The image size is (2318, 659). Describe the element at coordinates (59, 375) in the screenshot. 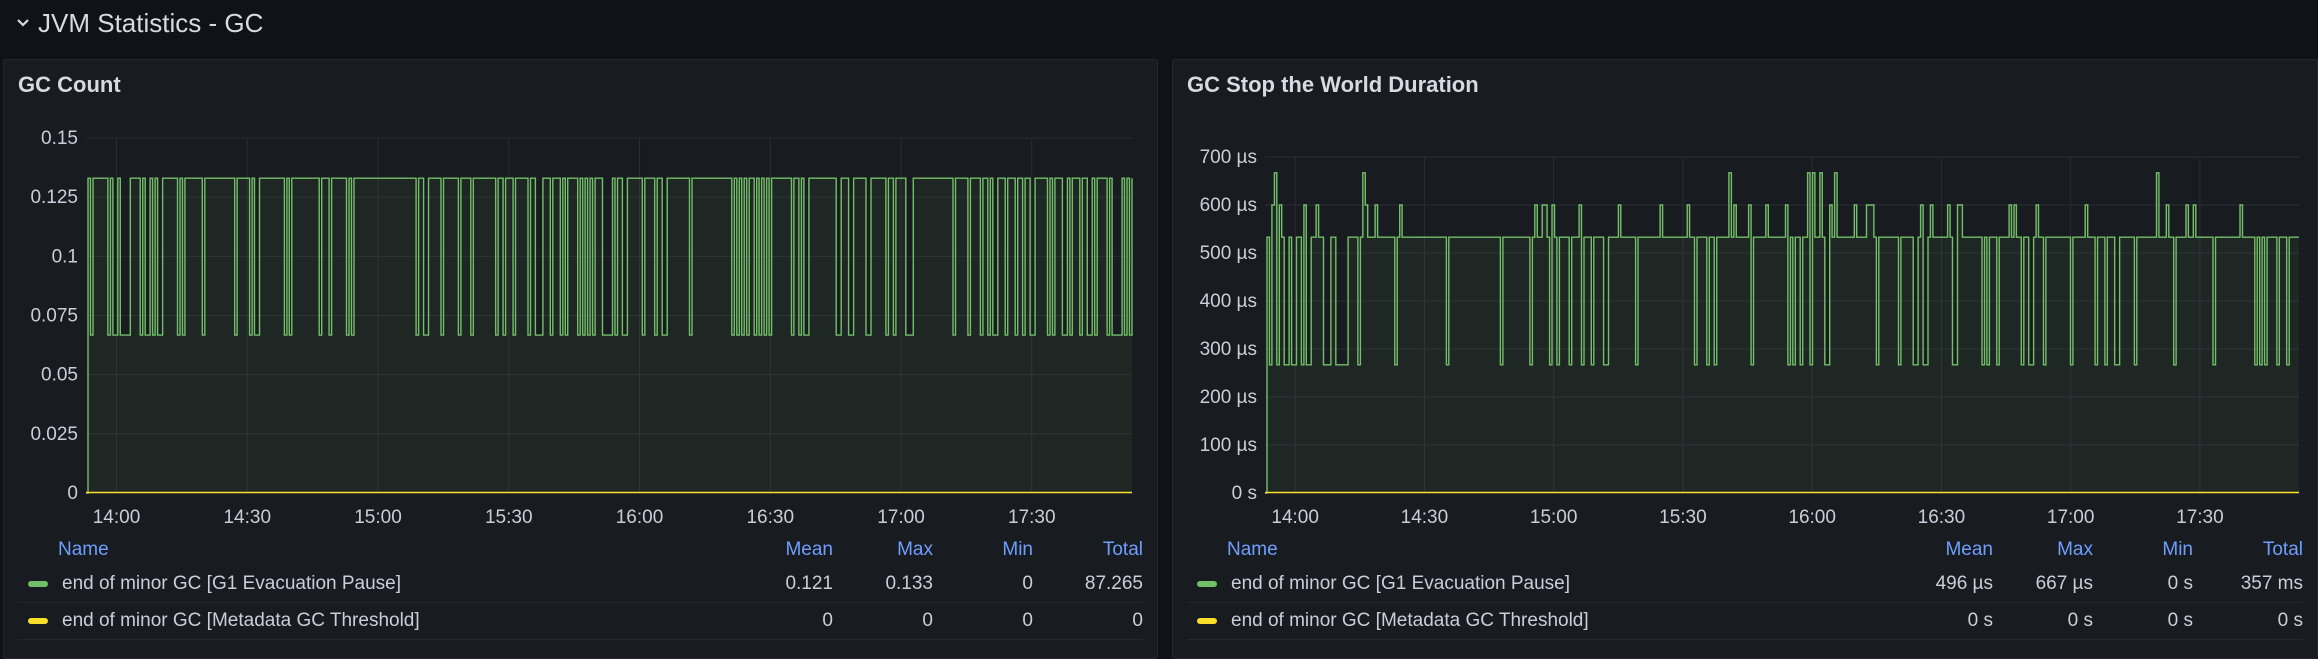

I see `y-tick-label: 0.05` at that location.